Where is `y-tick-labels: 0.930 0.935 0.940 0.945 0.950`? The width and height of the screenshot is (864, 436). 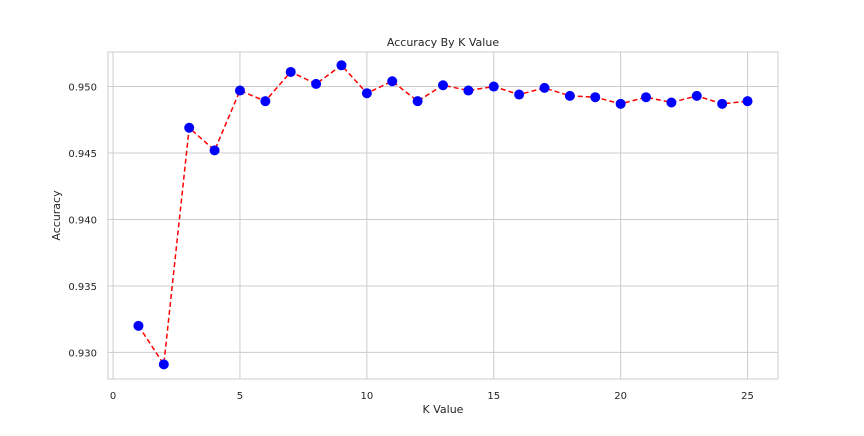 y-tick-labels: 0.930 0.935 0.940 0.945 0.950 is located at coordinates (82, 221).